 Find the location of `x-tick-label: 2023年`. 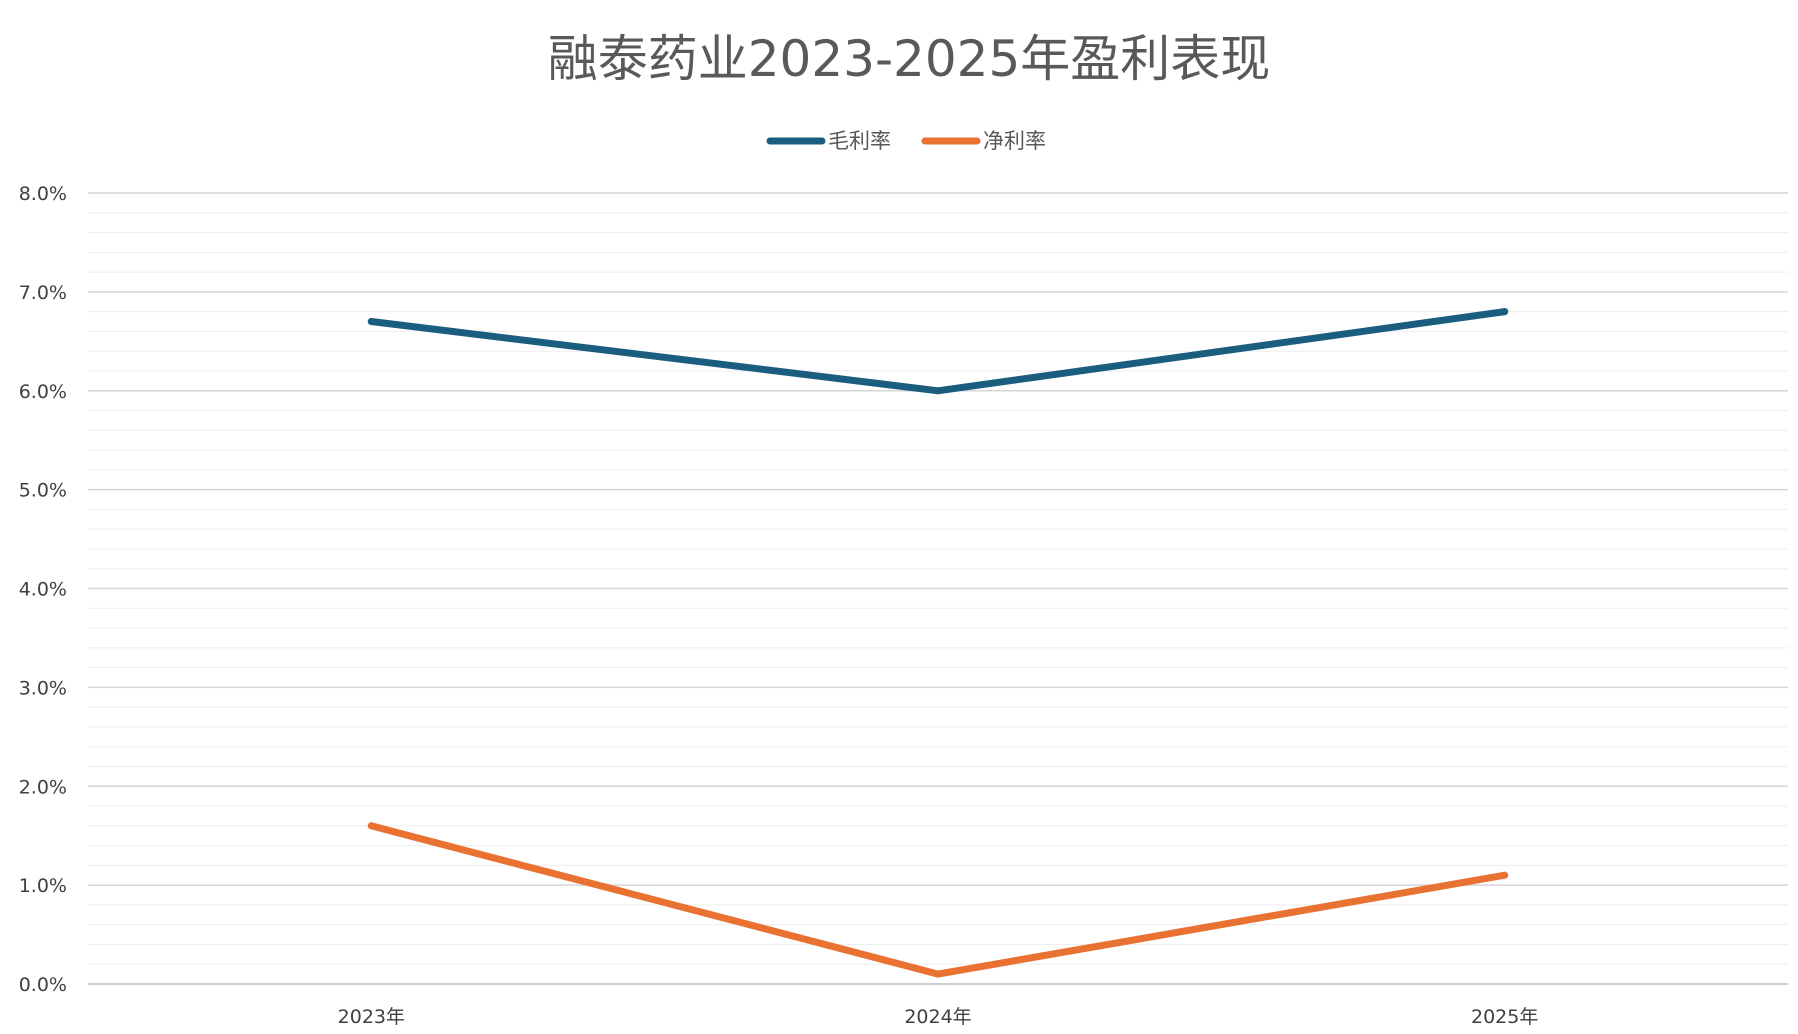

x-tick-label: 2023年 is located at coordinates (371, 1017).